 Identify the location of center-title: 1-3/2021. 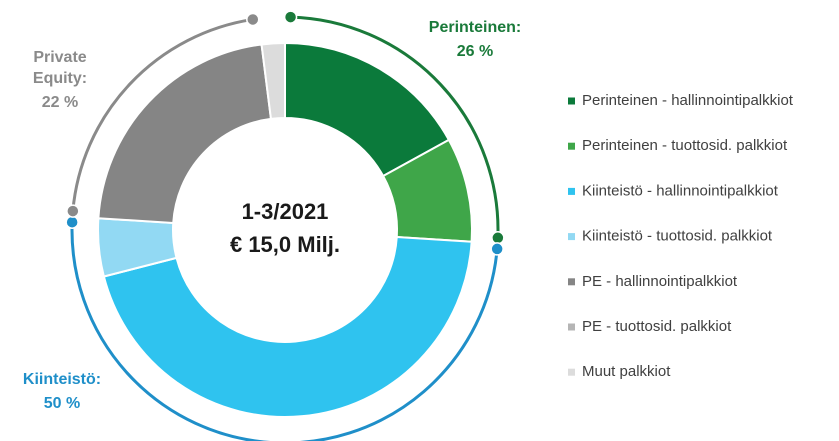
(285, 211).